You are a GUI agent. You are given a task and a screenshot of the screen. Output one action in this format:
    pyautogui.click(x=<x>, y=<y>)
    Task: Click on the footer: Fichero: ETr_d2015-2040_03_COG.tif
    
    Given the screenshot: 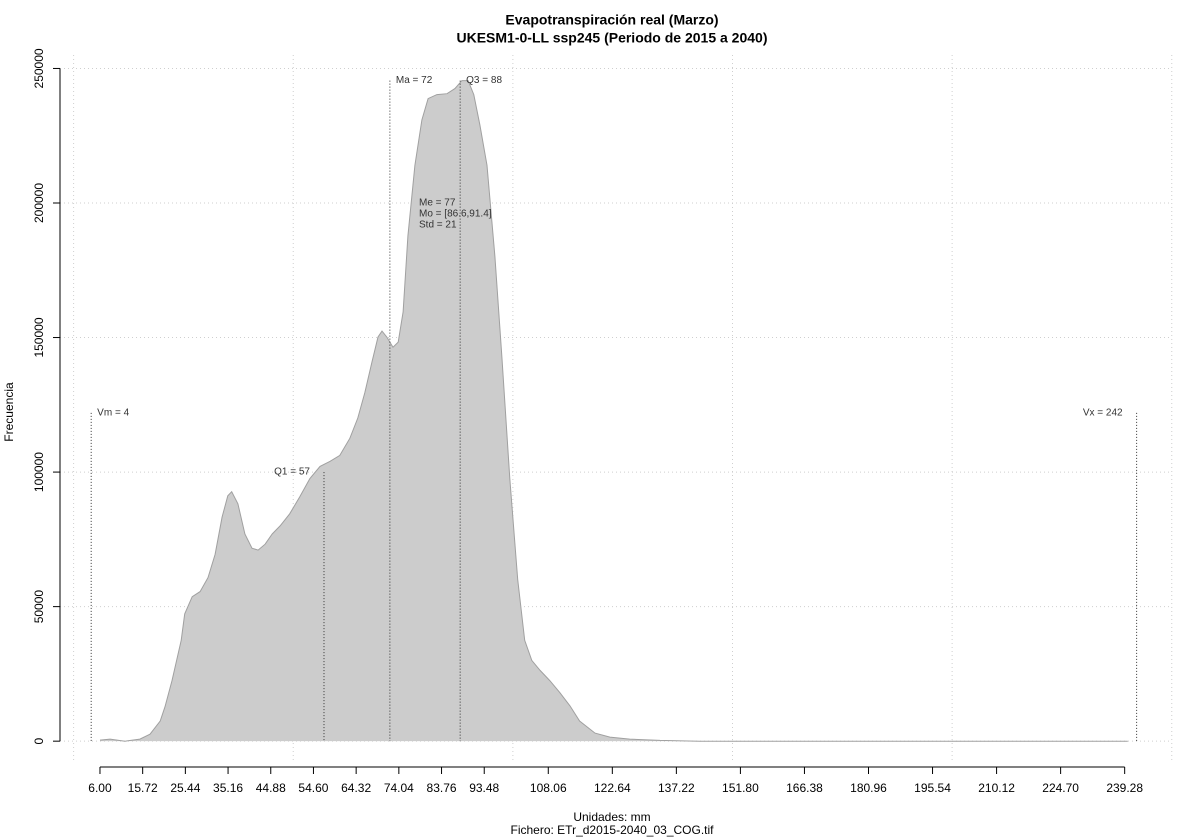 What is the action you would take?
    pyautogui.click(x=613, y=830)
    